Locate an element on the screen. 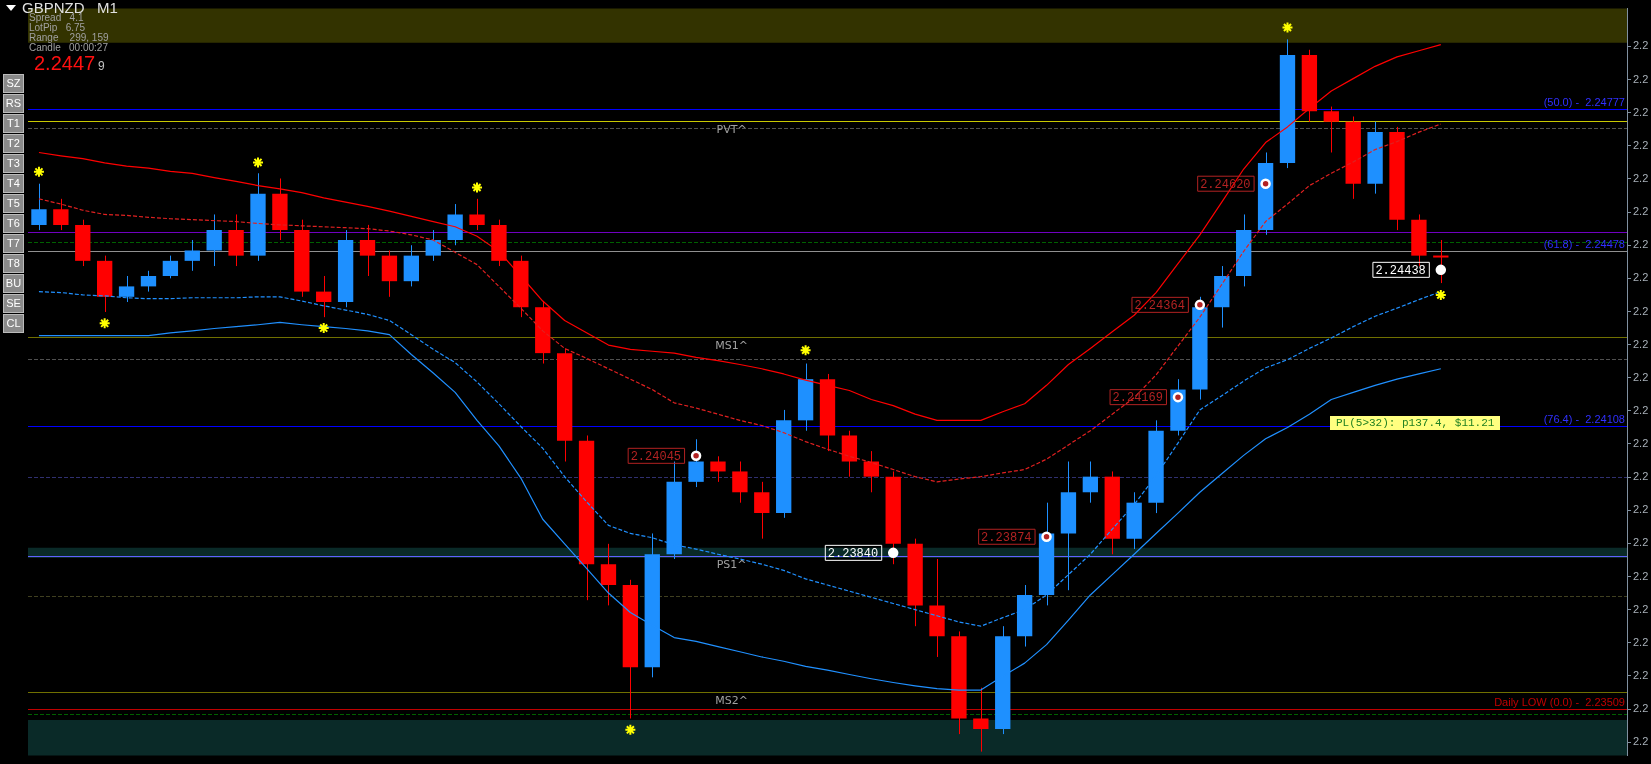 This screenshot has width=1651, height=764. annotation: (50.0) - 2.24777 is located at coordinates (1584, 102).